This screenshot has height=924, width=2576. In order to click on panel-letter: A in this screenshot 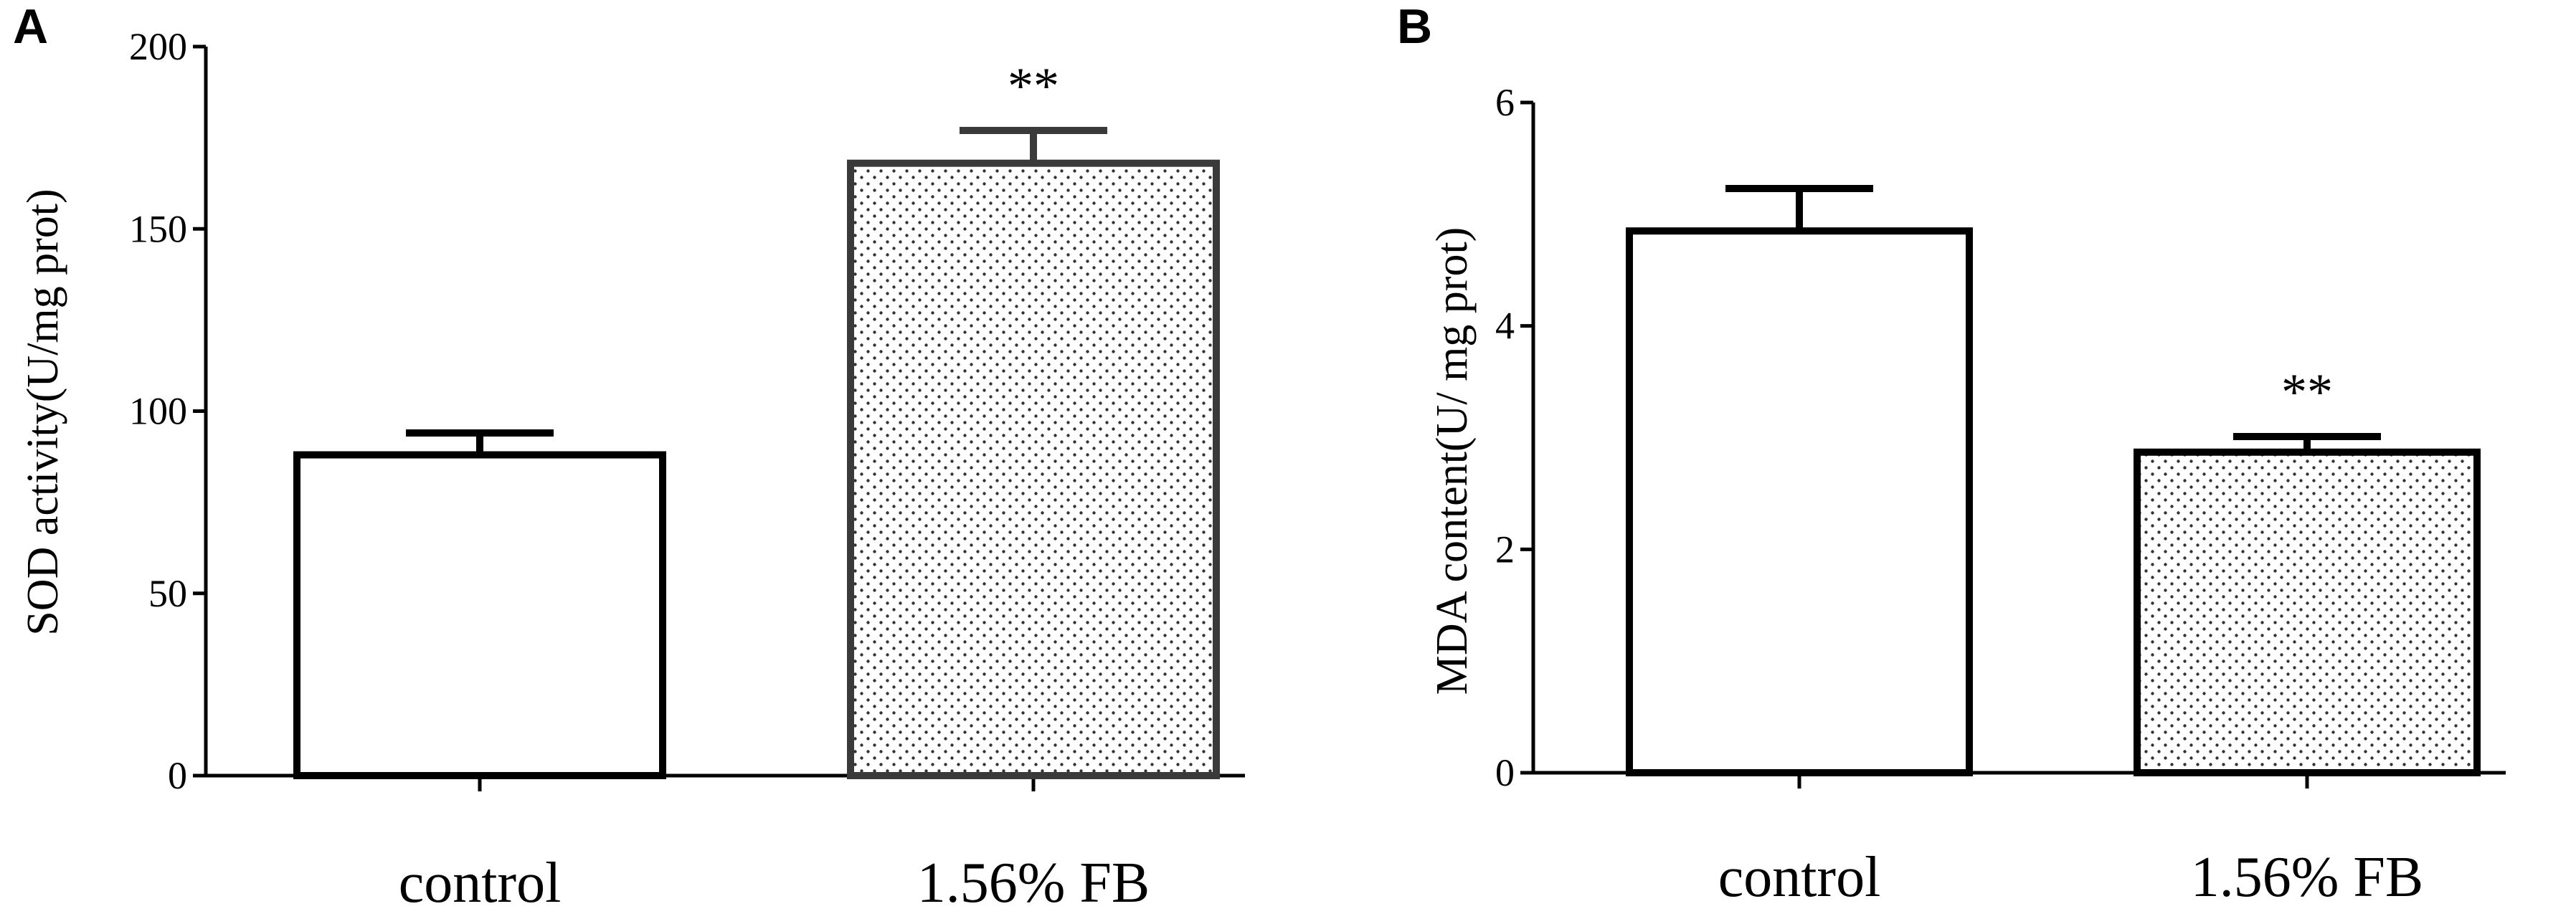, I will do `click(30, 27)`.